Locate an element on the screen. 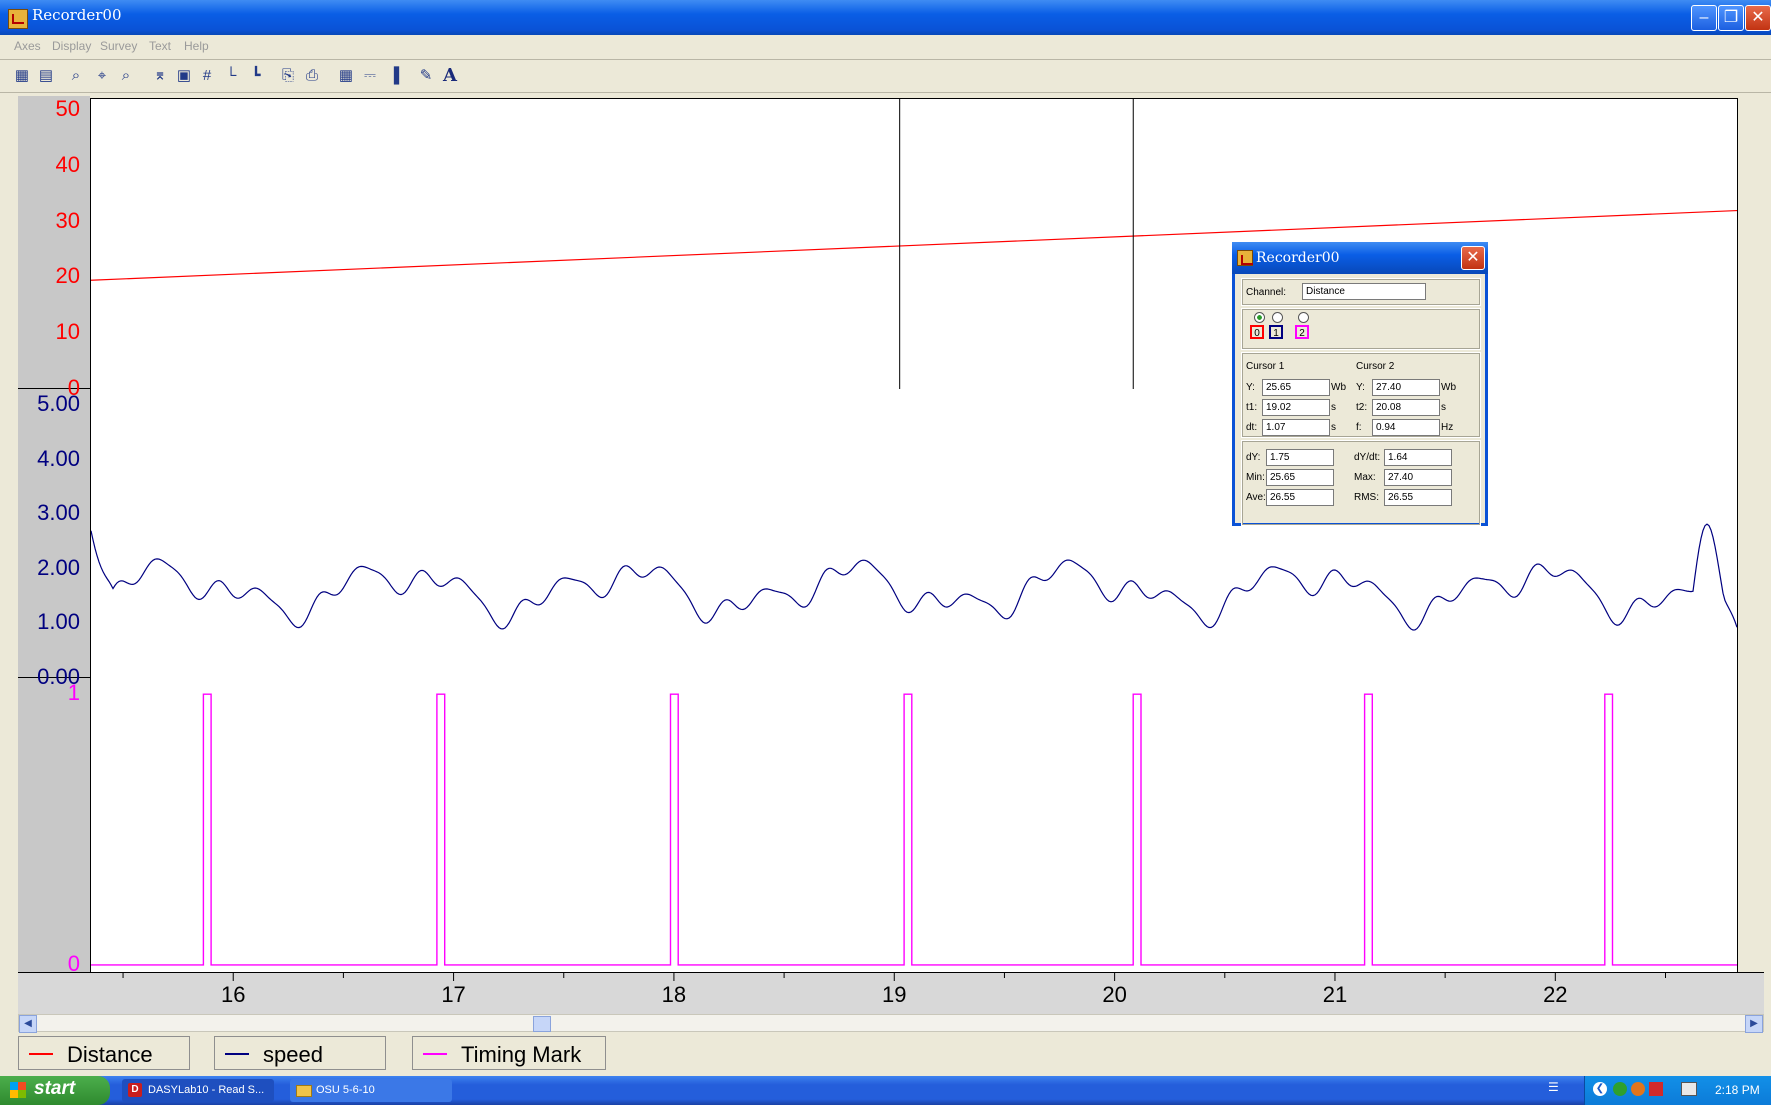 This screenshot has height=1105, width=1771. bar-view-icon: ▐ is located at coordinates (394, 75).